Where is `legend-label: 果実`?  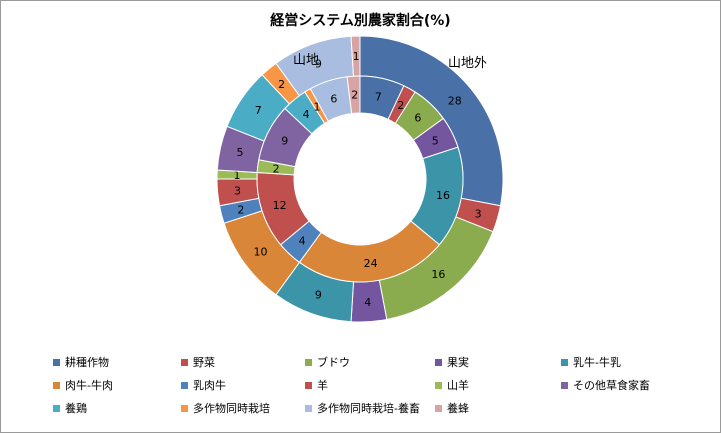
legend-label: 果実 is located at coordinates (458, 362).